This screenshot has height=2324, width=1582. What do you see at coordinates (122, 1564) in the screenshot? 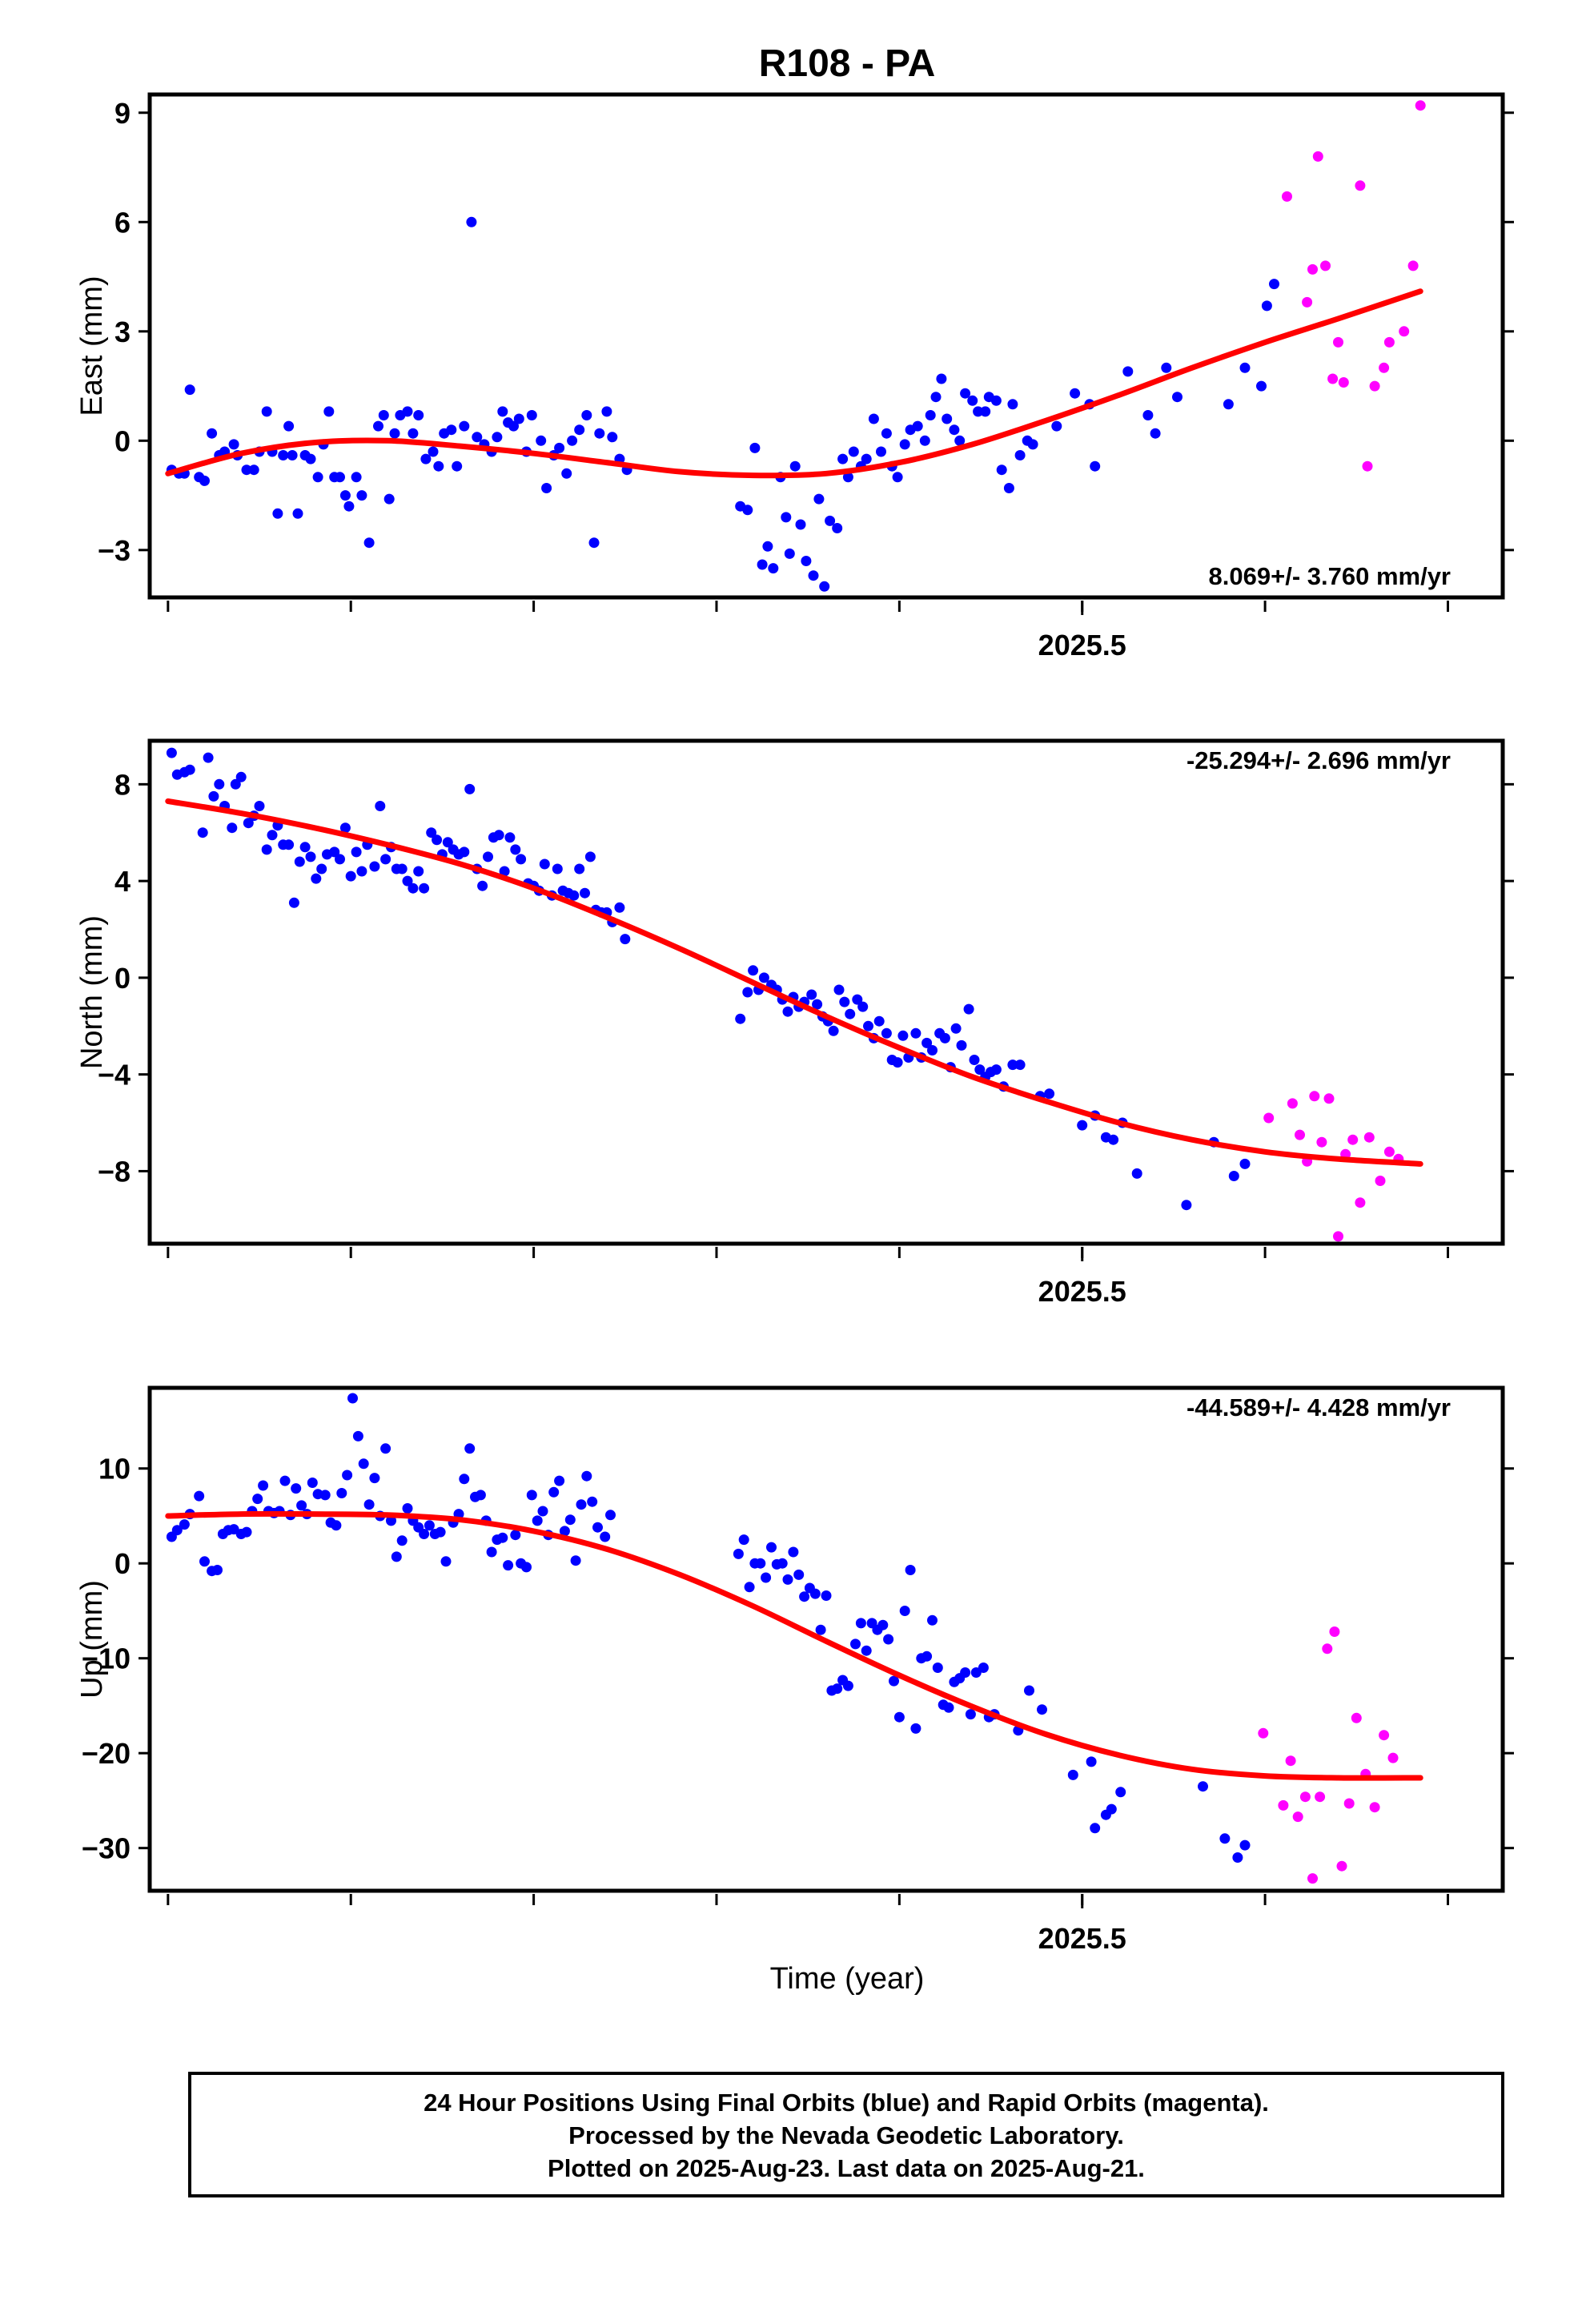
I see `up-ytick-label: 0` at bounding box center [122, 1564].